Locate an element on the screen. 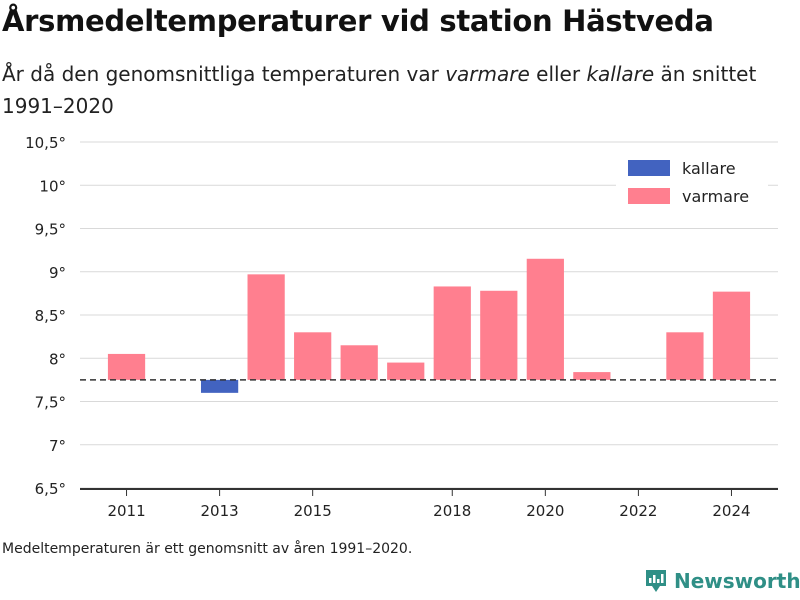 This screenshot has height=600, width=800. legend-label-colder: kallare is located at coordinates (709, 168).